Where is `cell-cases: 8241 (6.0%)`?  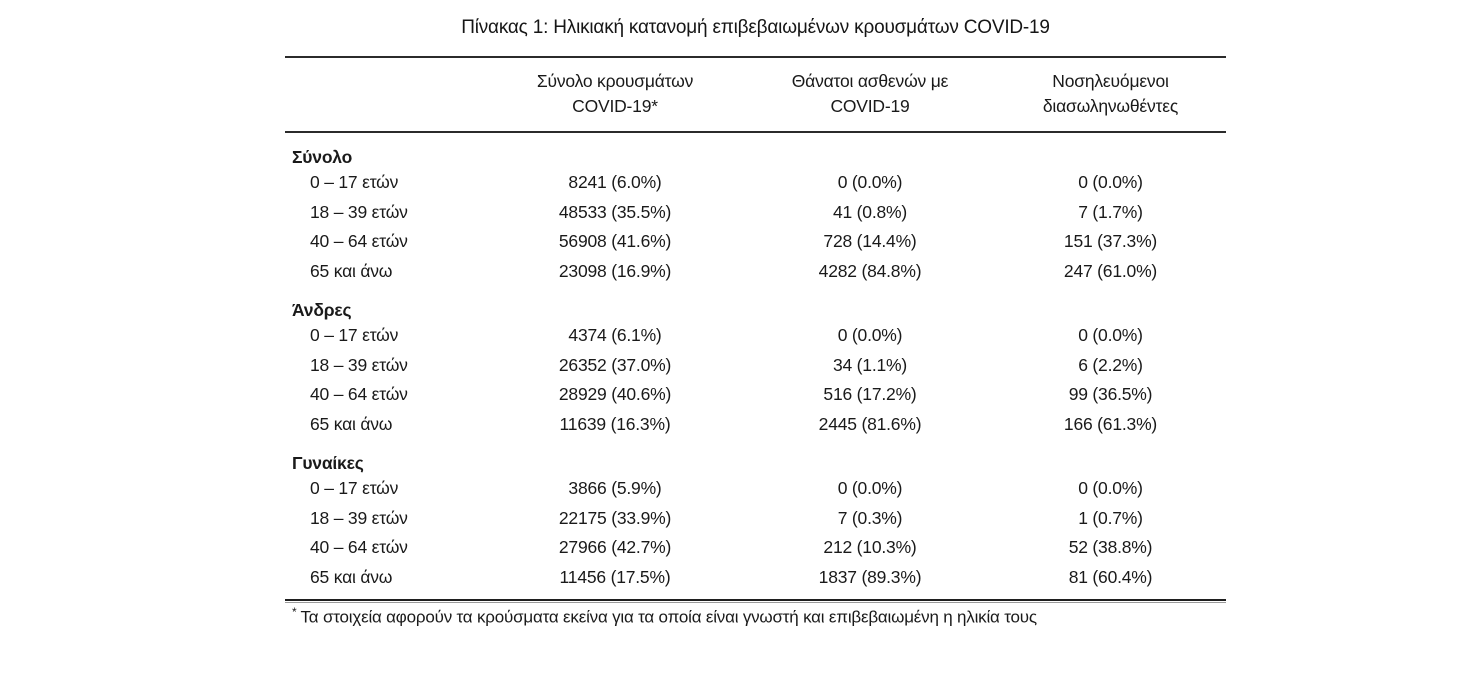
cell-cases: 8241 (6.0%) is located at coordinates (615, 182).